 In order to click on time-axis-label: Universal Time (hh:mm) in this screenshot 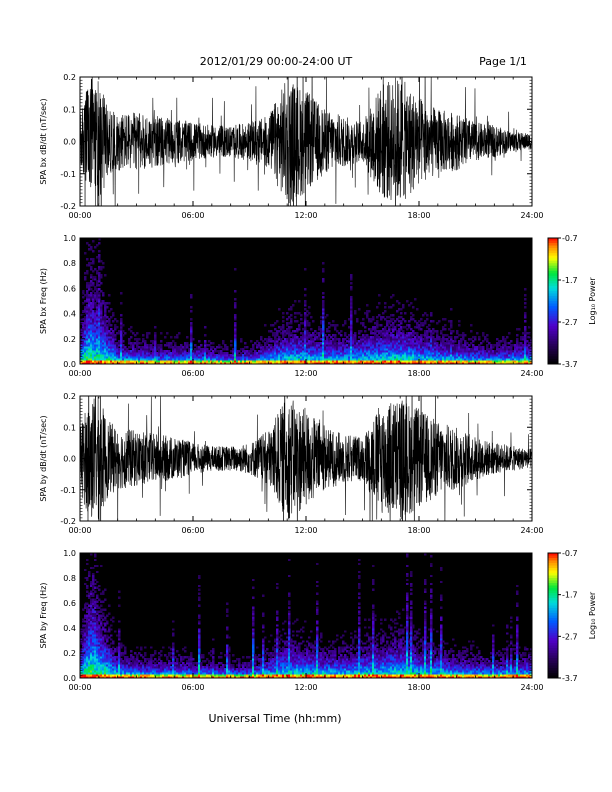, I will do `click(275, 718)`.